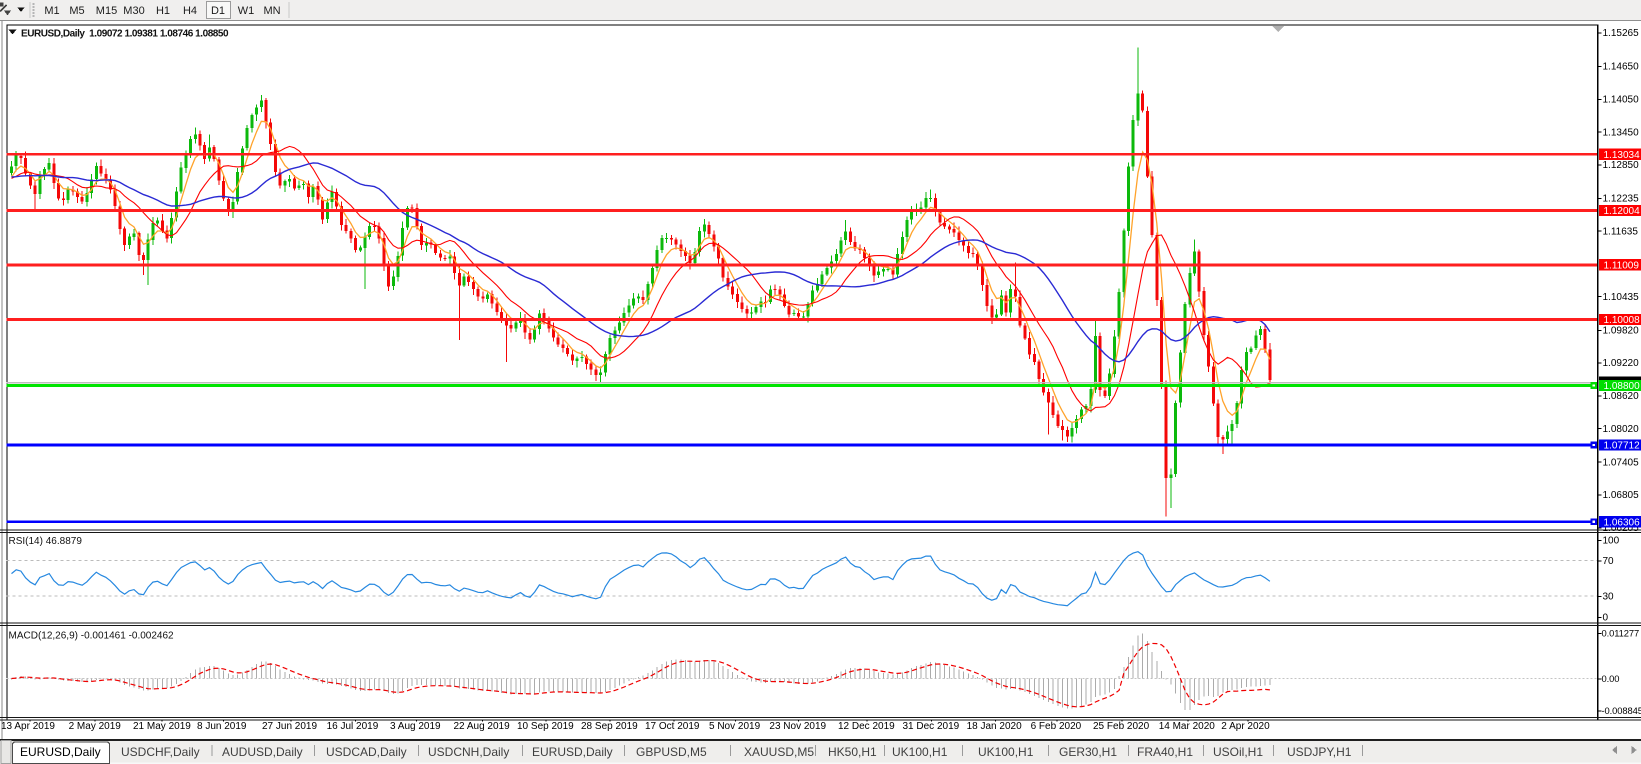  I want to click on svg-text: 1.14650, so click(1621, 67).